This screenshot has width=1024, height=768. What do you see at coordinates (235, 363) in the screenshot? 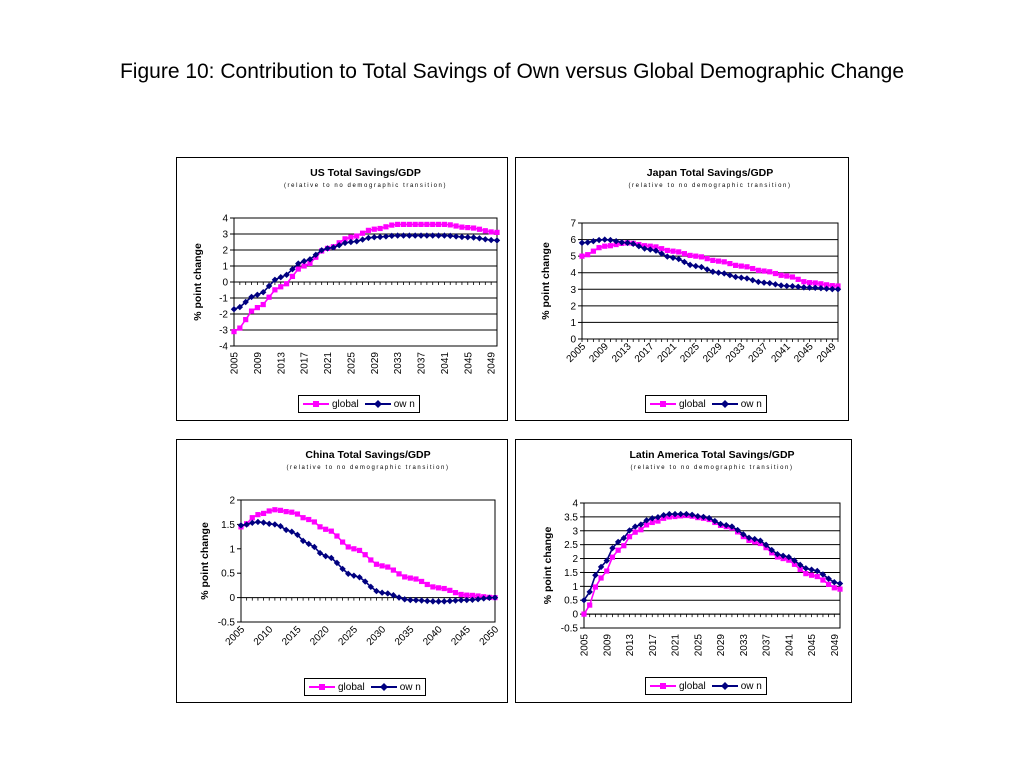
I see `x-tick-label: 2005` at bounding box center [235, 363].